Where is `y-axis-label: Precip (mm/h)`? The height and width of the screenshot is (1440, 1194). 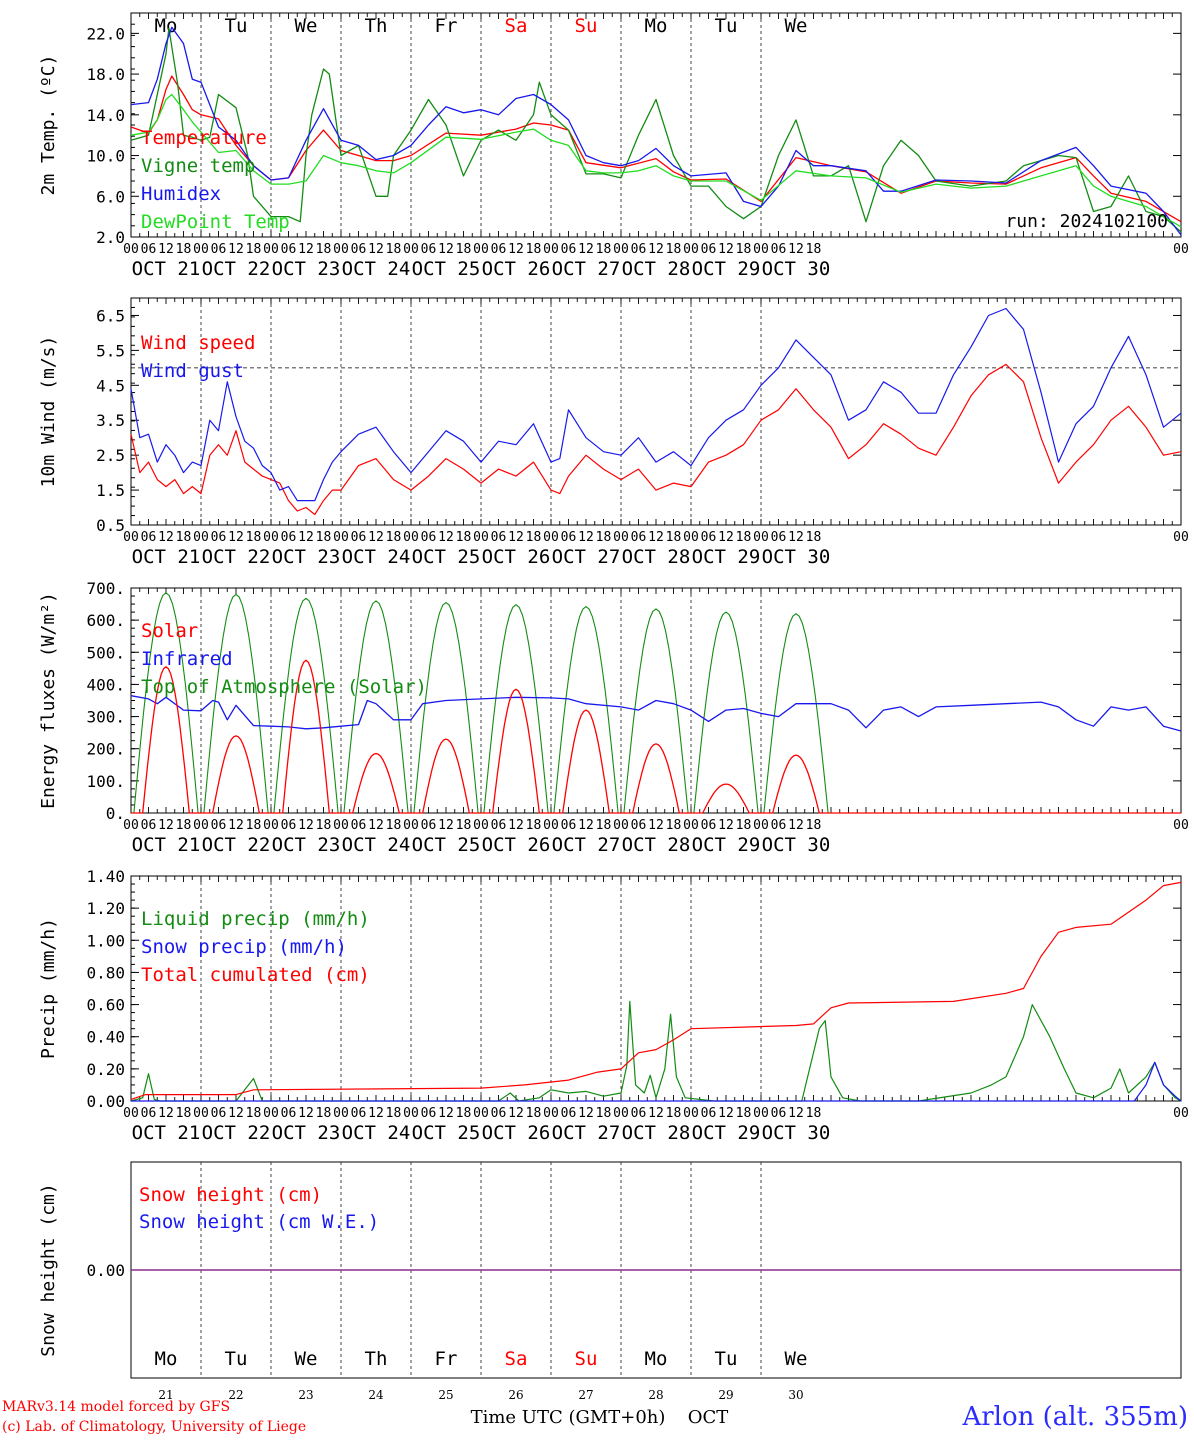
y-axis-label: Precip (mm/h) is located at coordinates (48, 988).